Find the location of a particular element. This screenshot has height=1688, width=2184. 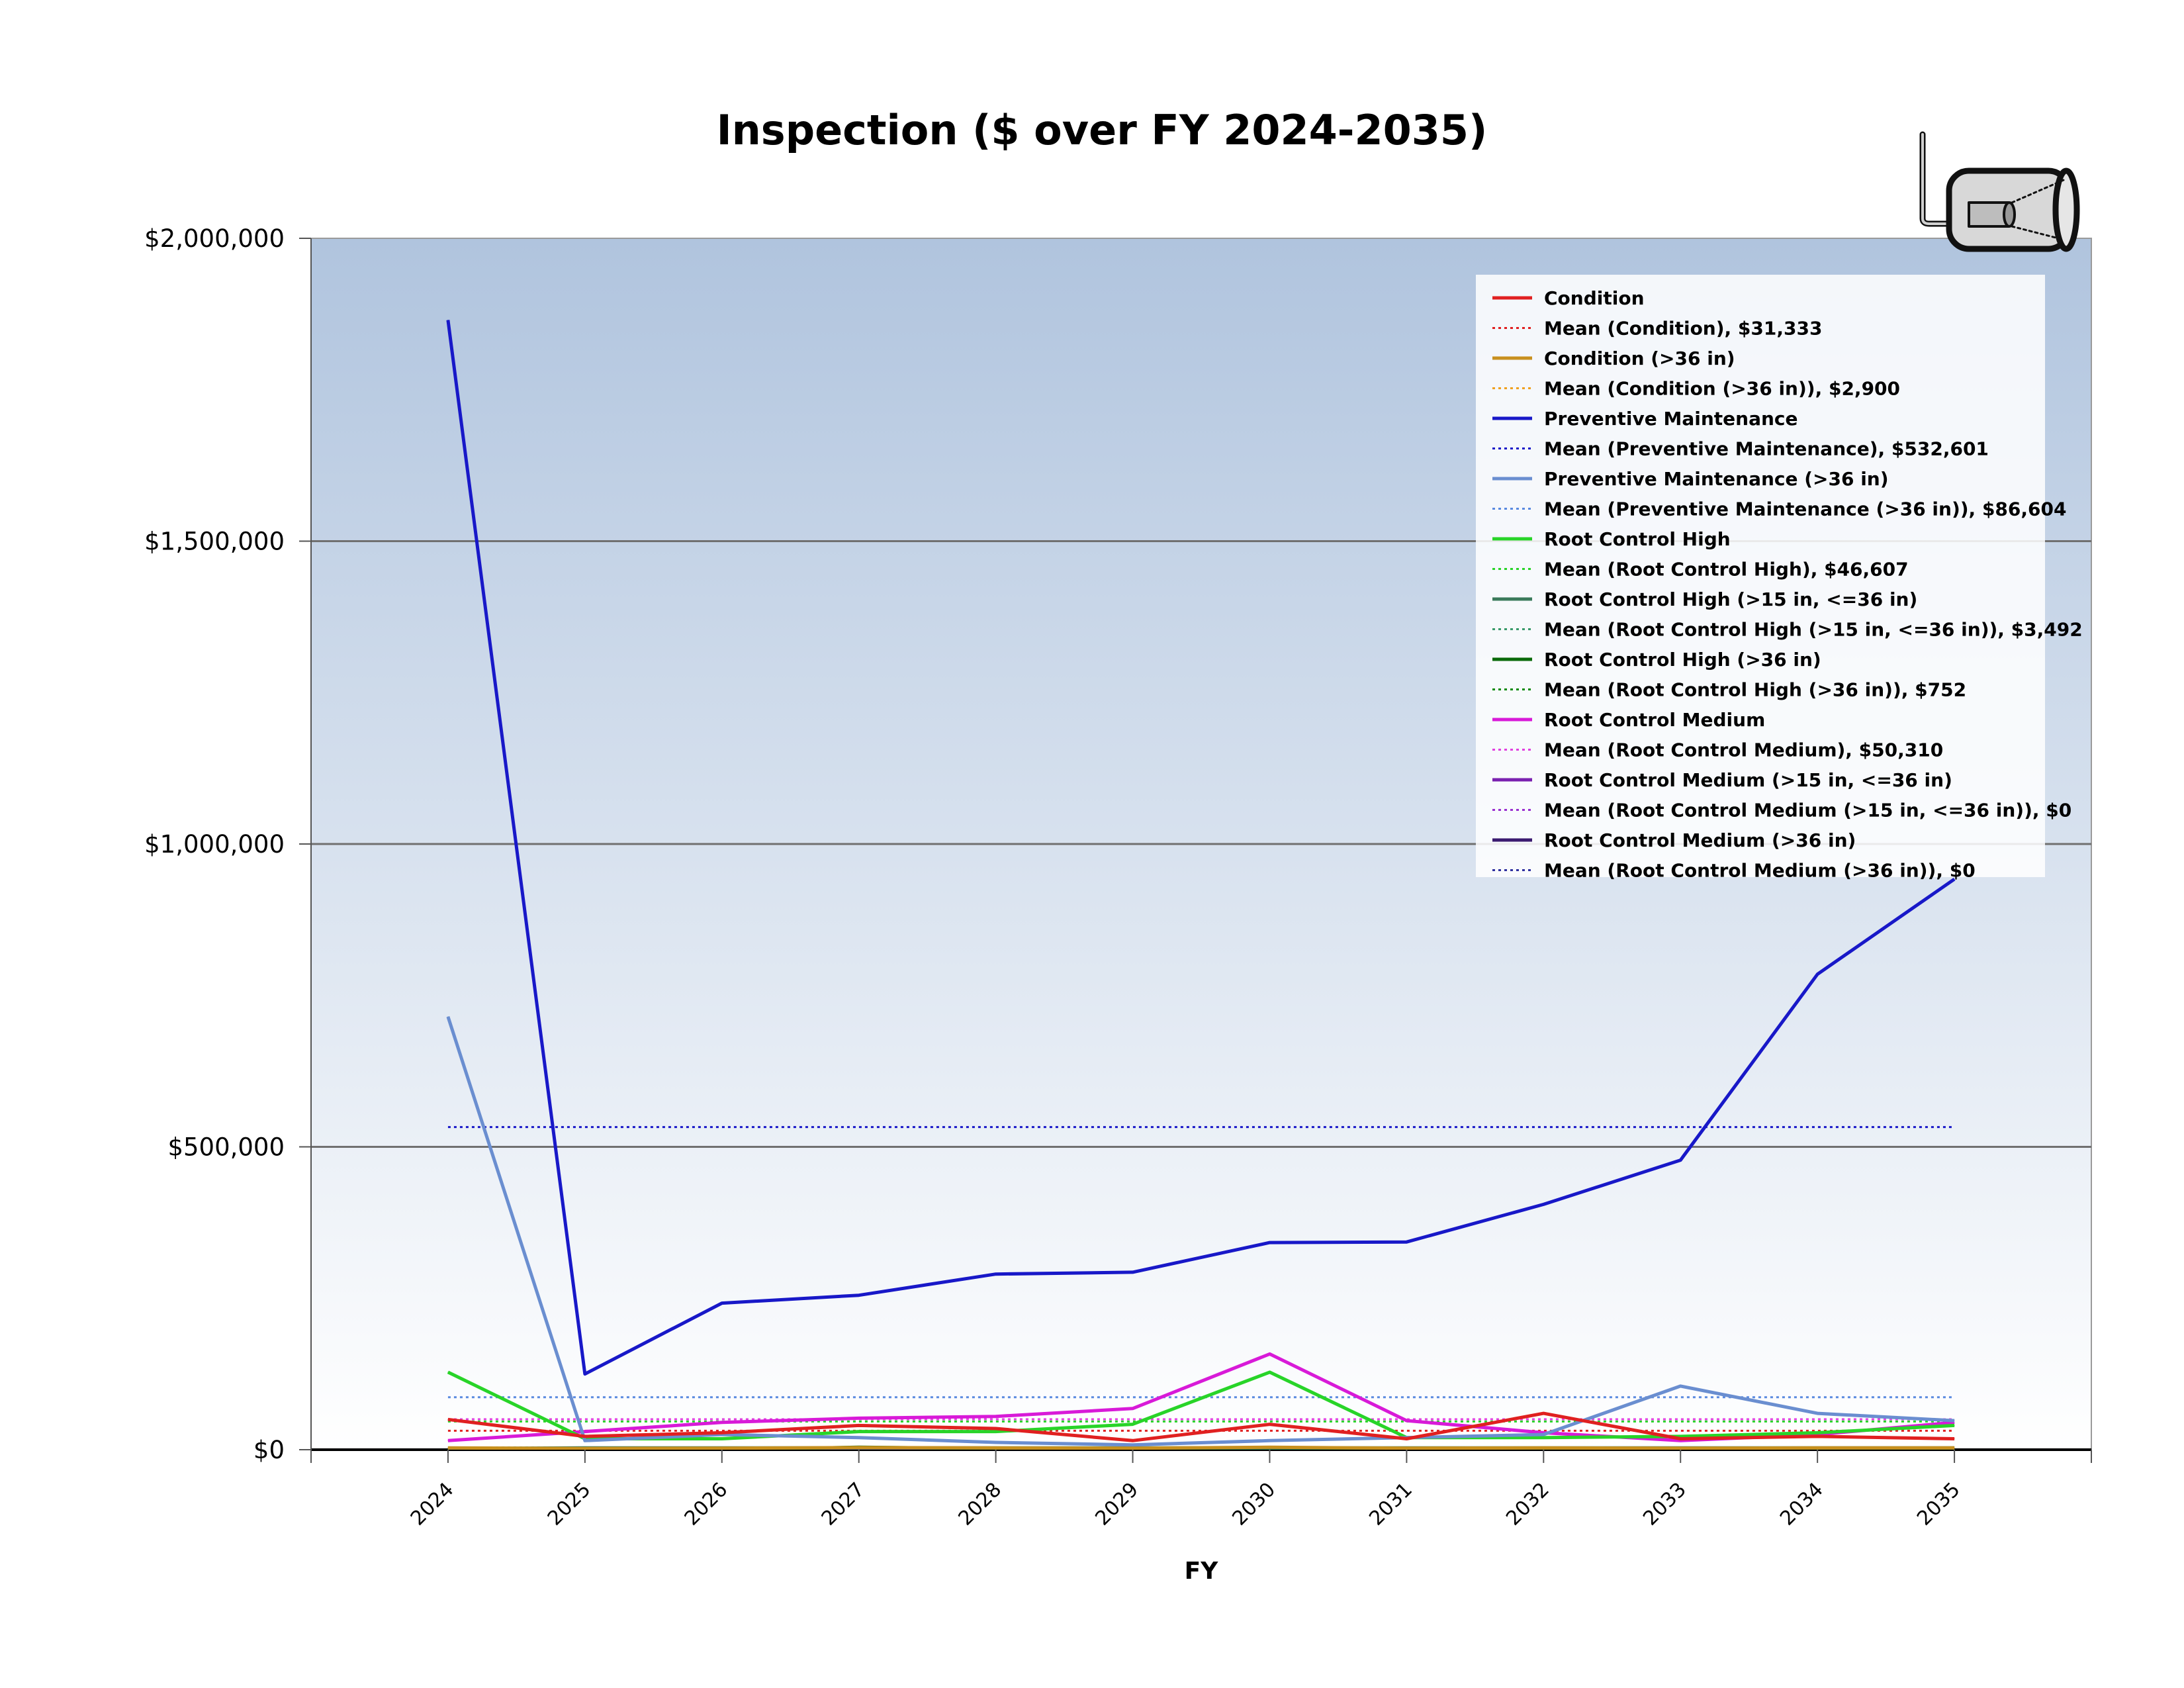

legend-label: Mean (Root Control High (>36 in)), $752 is located at coordinates (1755, 690).